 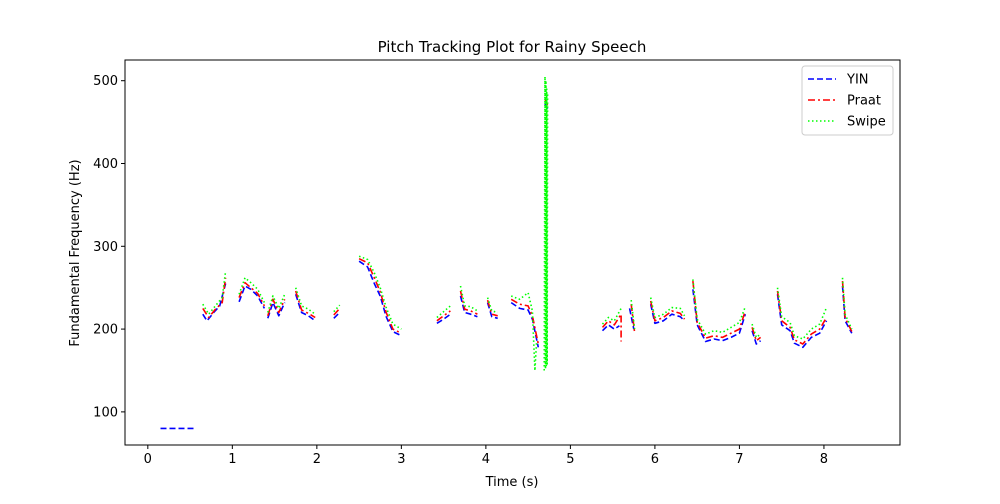 What do you see at coordinates (105, 164) in the screenshot?
I see `y-tick-label: 400` at bounding box center [105, 164].